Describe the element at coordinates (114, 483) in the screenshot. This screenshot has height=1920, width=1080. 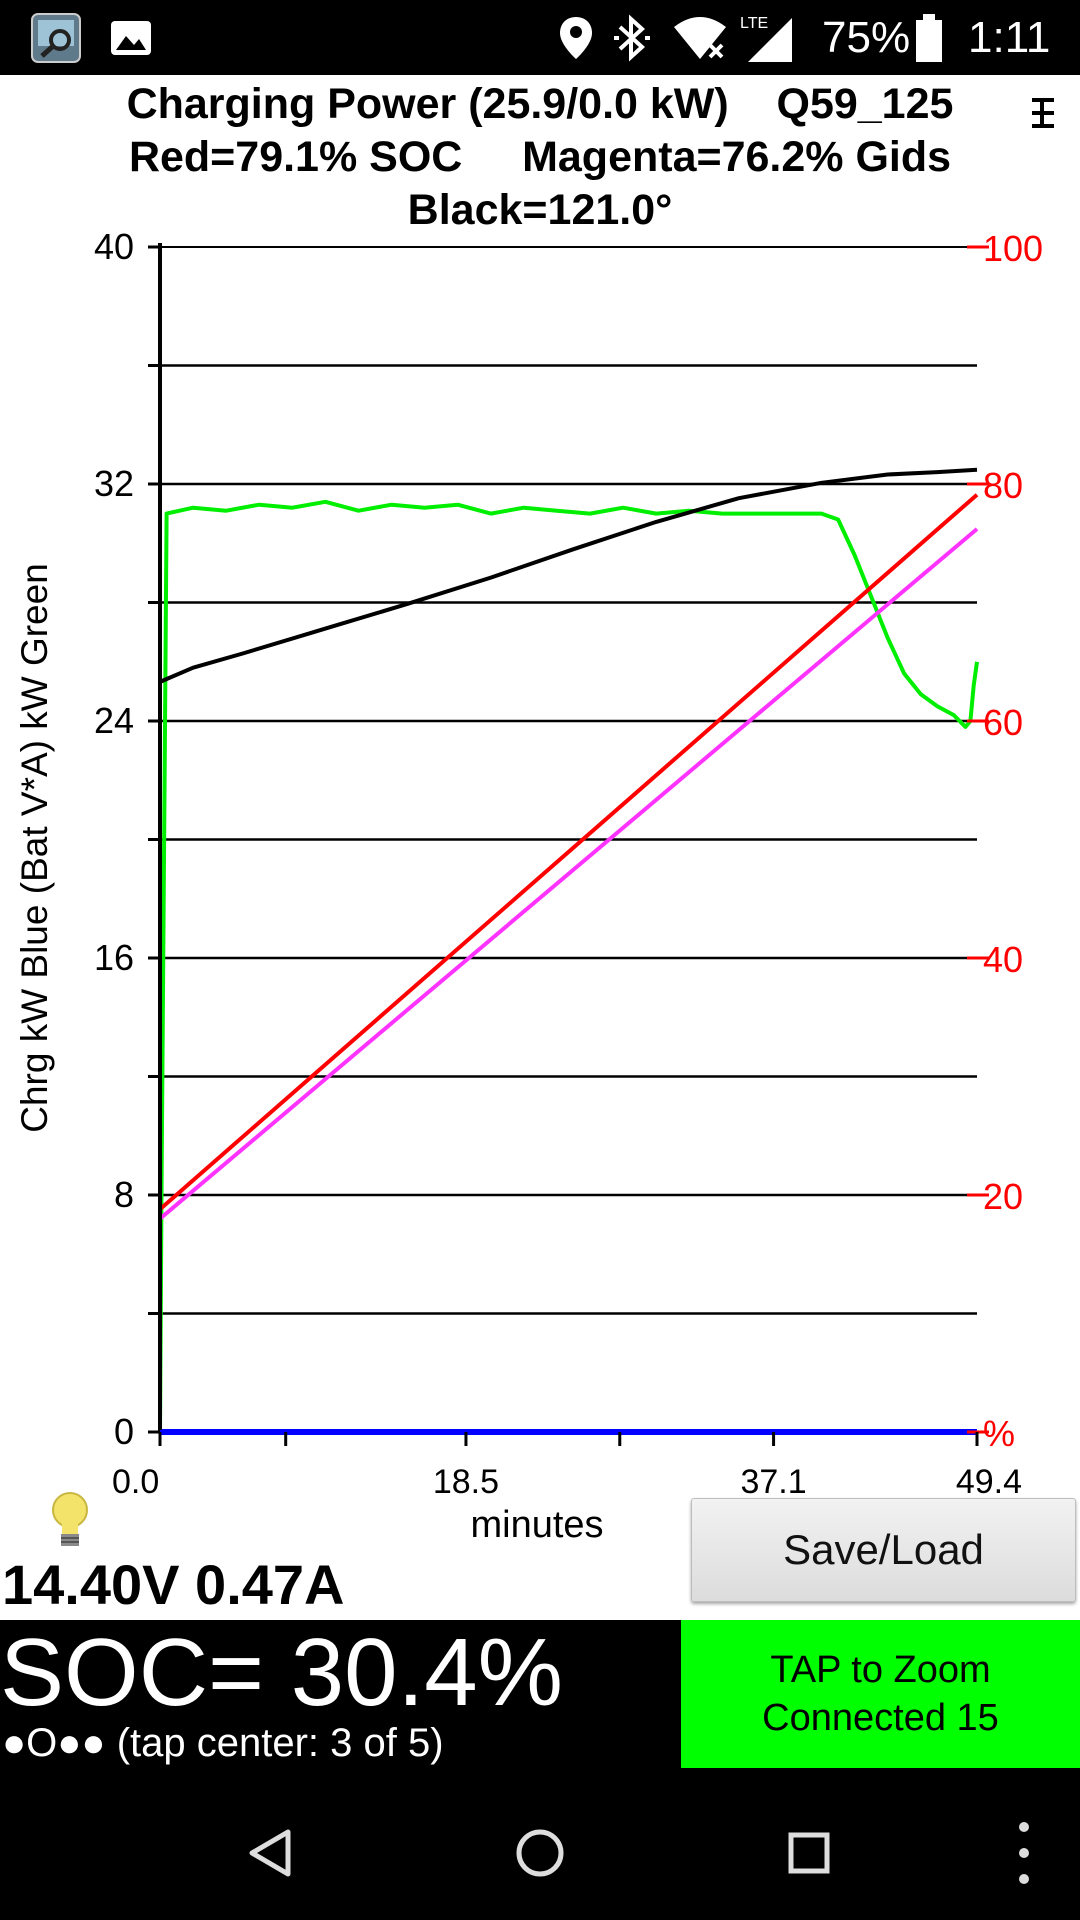
I see `y-tick-label: 32` at that location.